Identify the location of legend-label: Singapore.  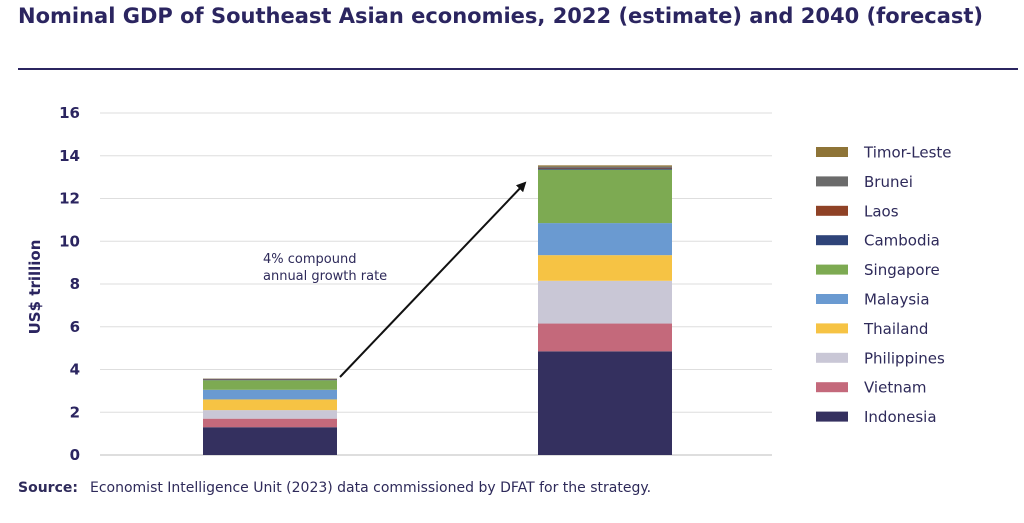
(902, 270).